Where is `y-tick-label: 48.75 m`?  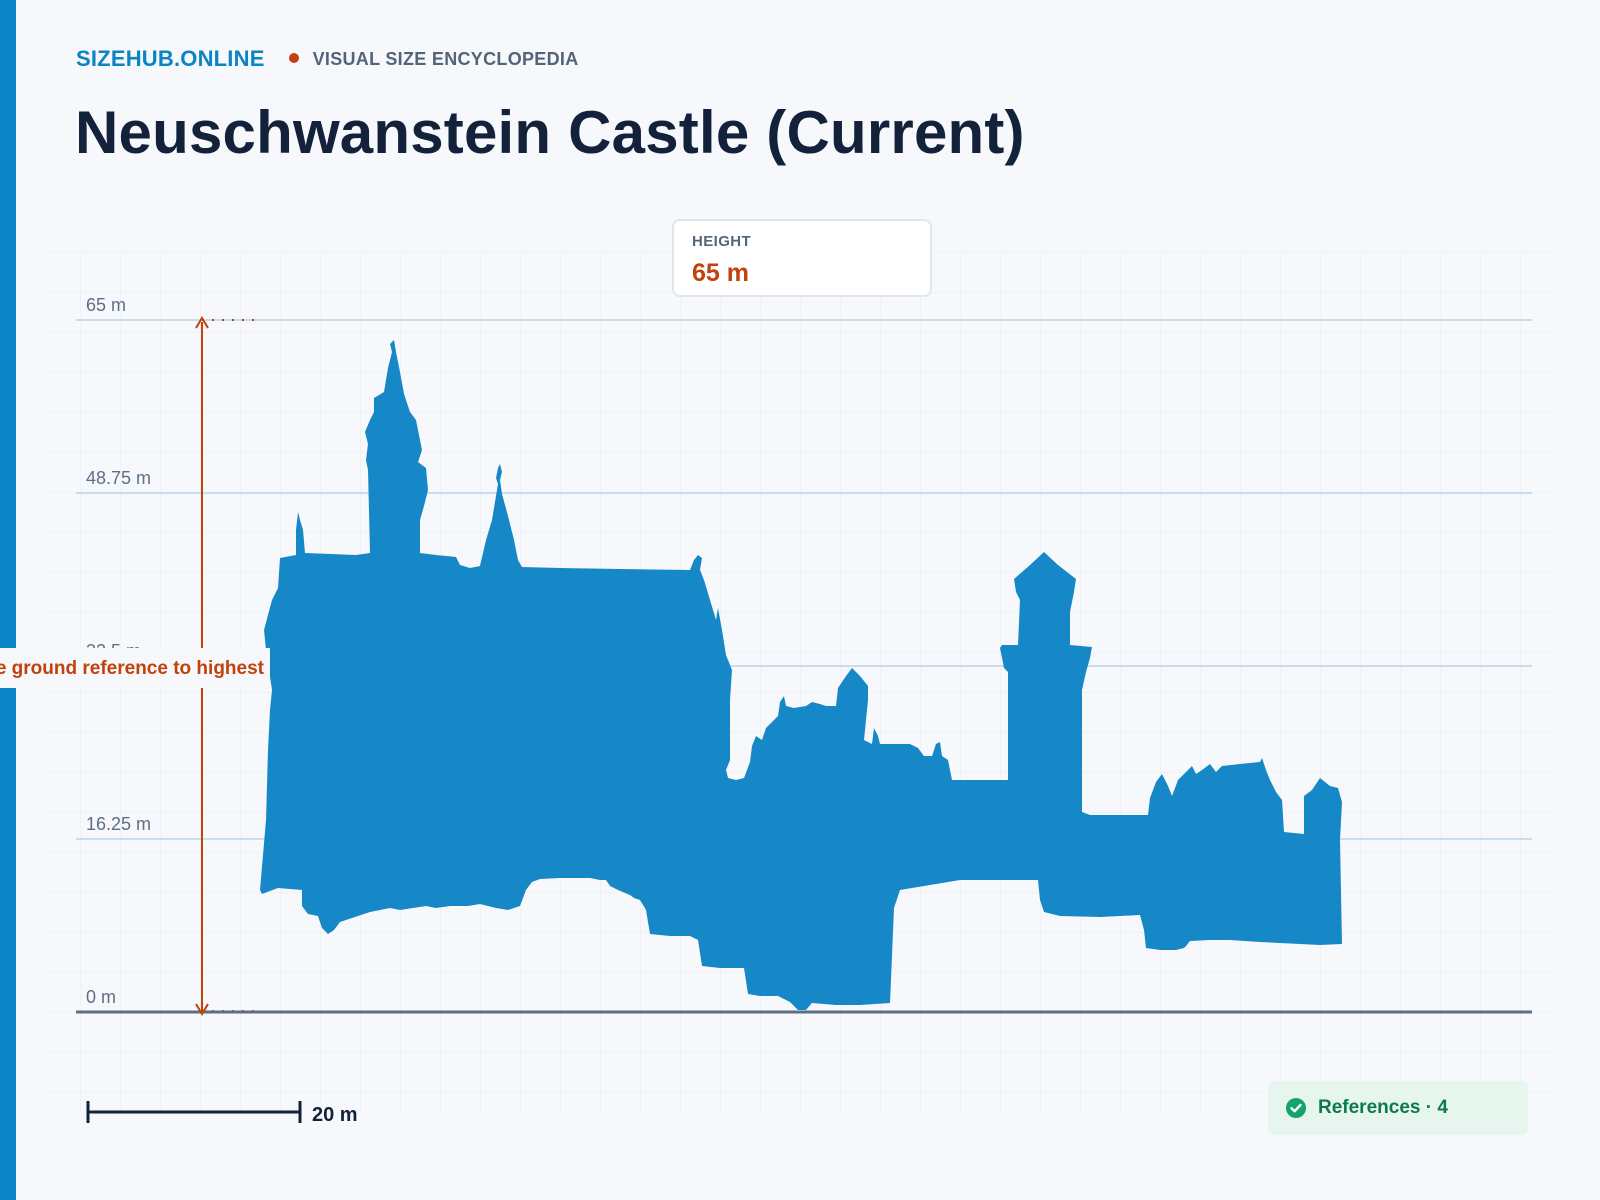 y-tick-label: 48.75 m is located at coordinates (118, 478).